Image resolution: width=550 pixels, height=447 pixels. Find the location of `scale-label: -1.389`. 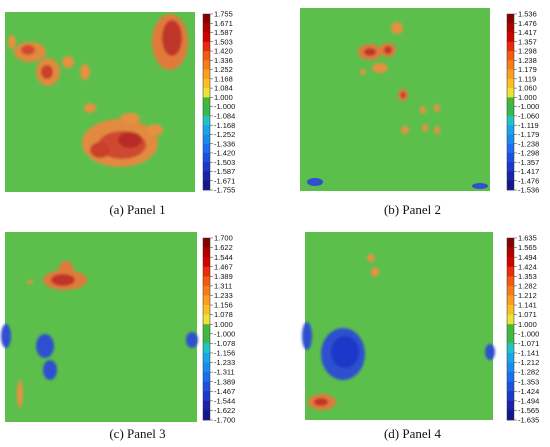

scale-label: -1.389 is located at coordinates (224, 381).